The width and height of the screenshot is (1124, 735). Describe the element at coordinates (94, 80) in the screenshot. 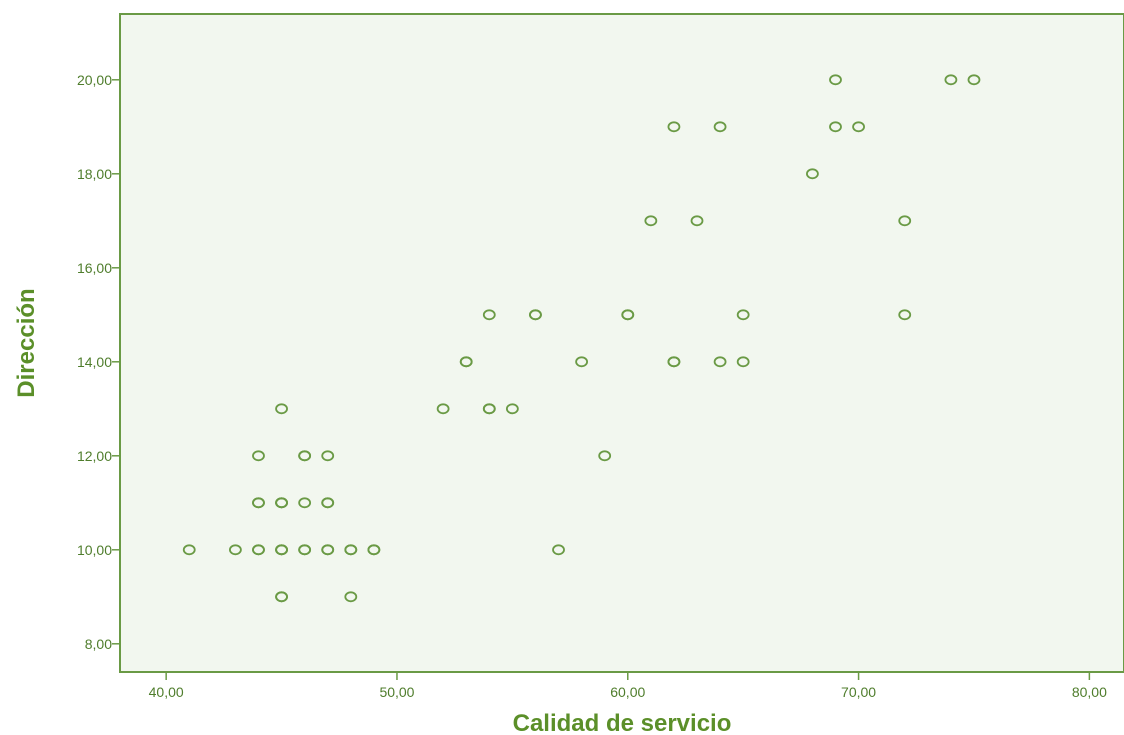

I see `y-tick-label: 20,00` at that location.